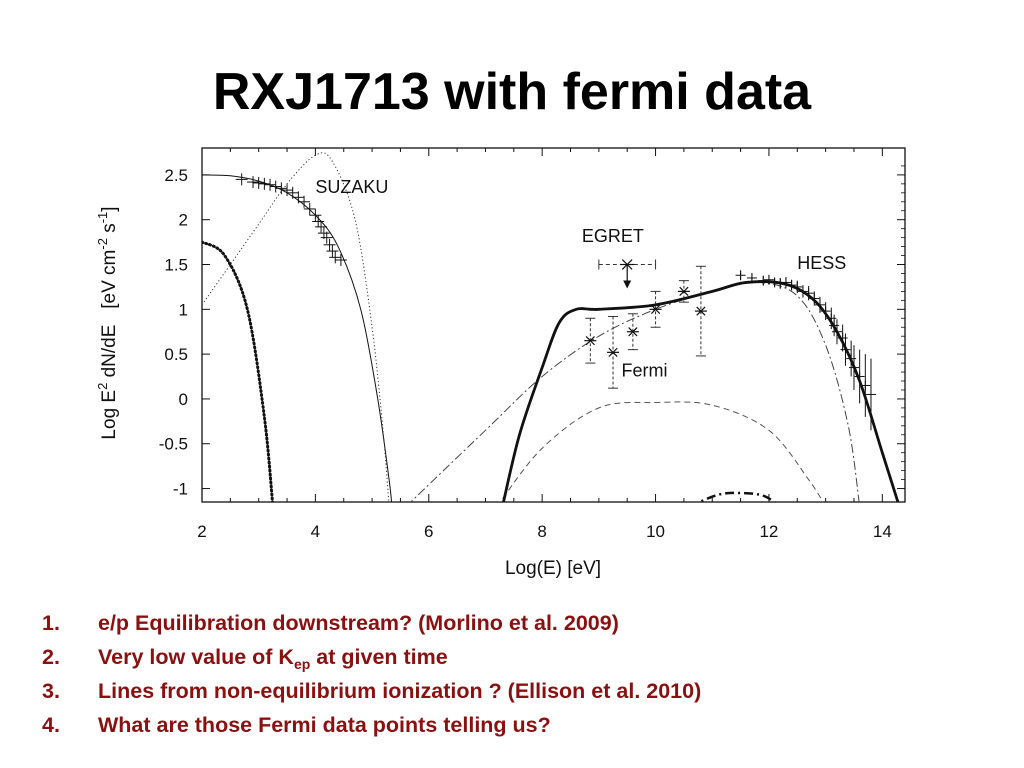  What do you see at coordinates (428, 531) in the screenshot?
I see `x-tick-label: 6` at bounding box center [428, 531].